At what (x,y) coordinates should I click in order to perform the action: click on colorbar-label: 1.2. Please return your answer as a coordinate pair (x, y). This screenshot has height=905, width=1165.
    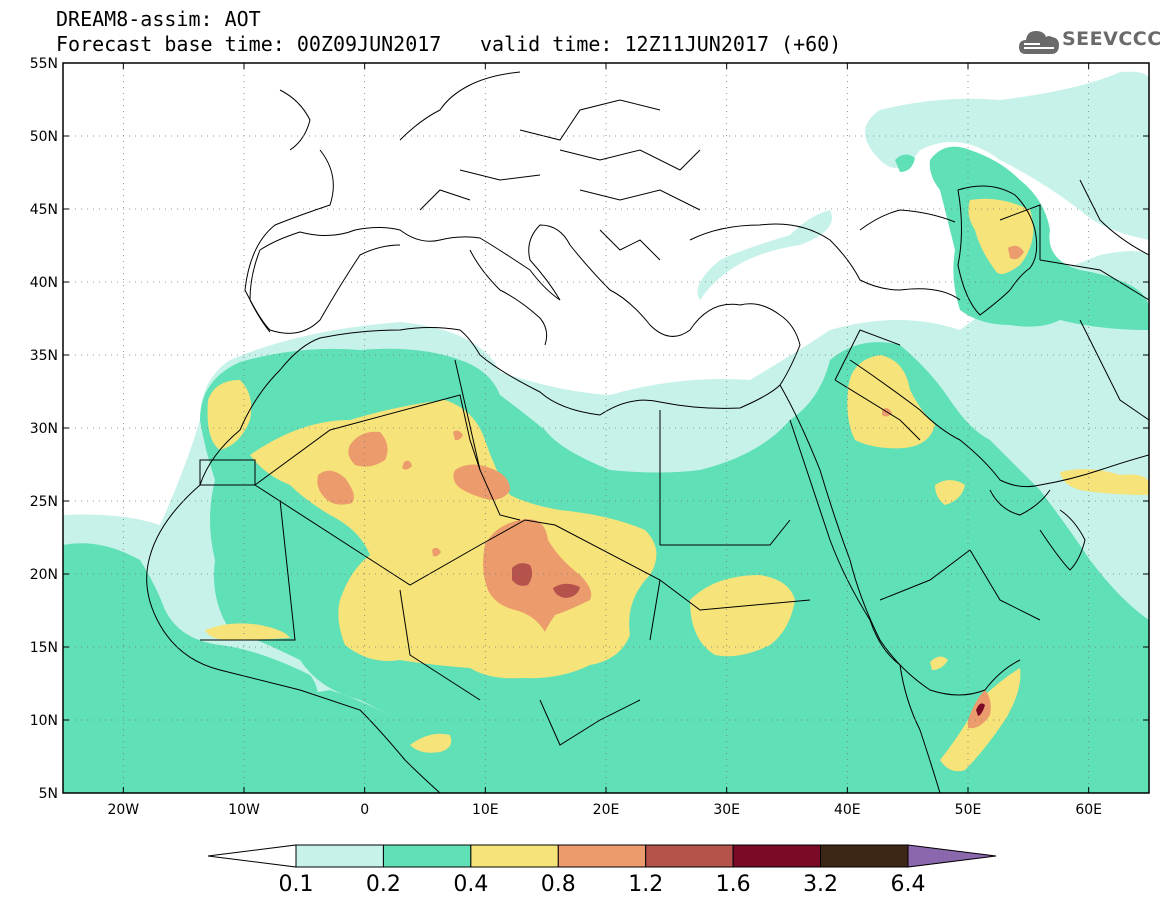
    Looking at the image, I should click on (645, 884).